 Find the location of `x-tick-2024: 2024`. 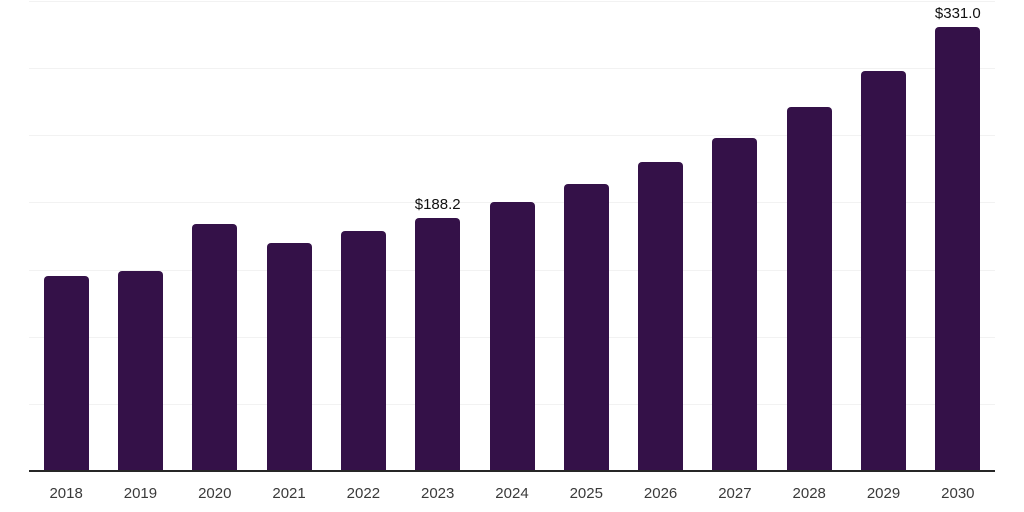

x-tick-2024: 2024 is located at coordinates (512, 493).